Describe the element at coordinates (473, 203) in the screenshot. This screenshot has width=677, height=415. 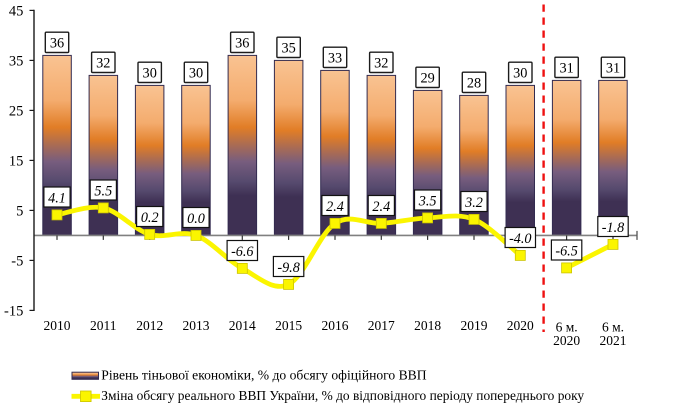
I see `svg-text: 3.2` at that location.